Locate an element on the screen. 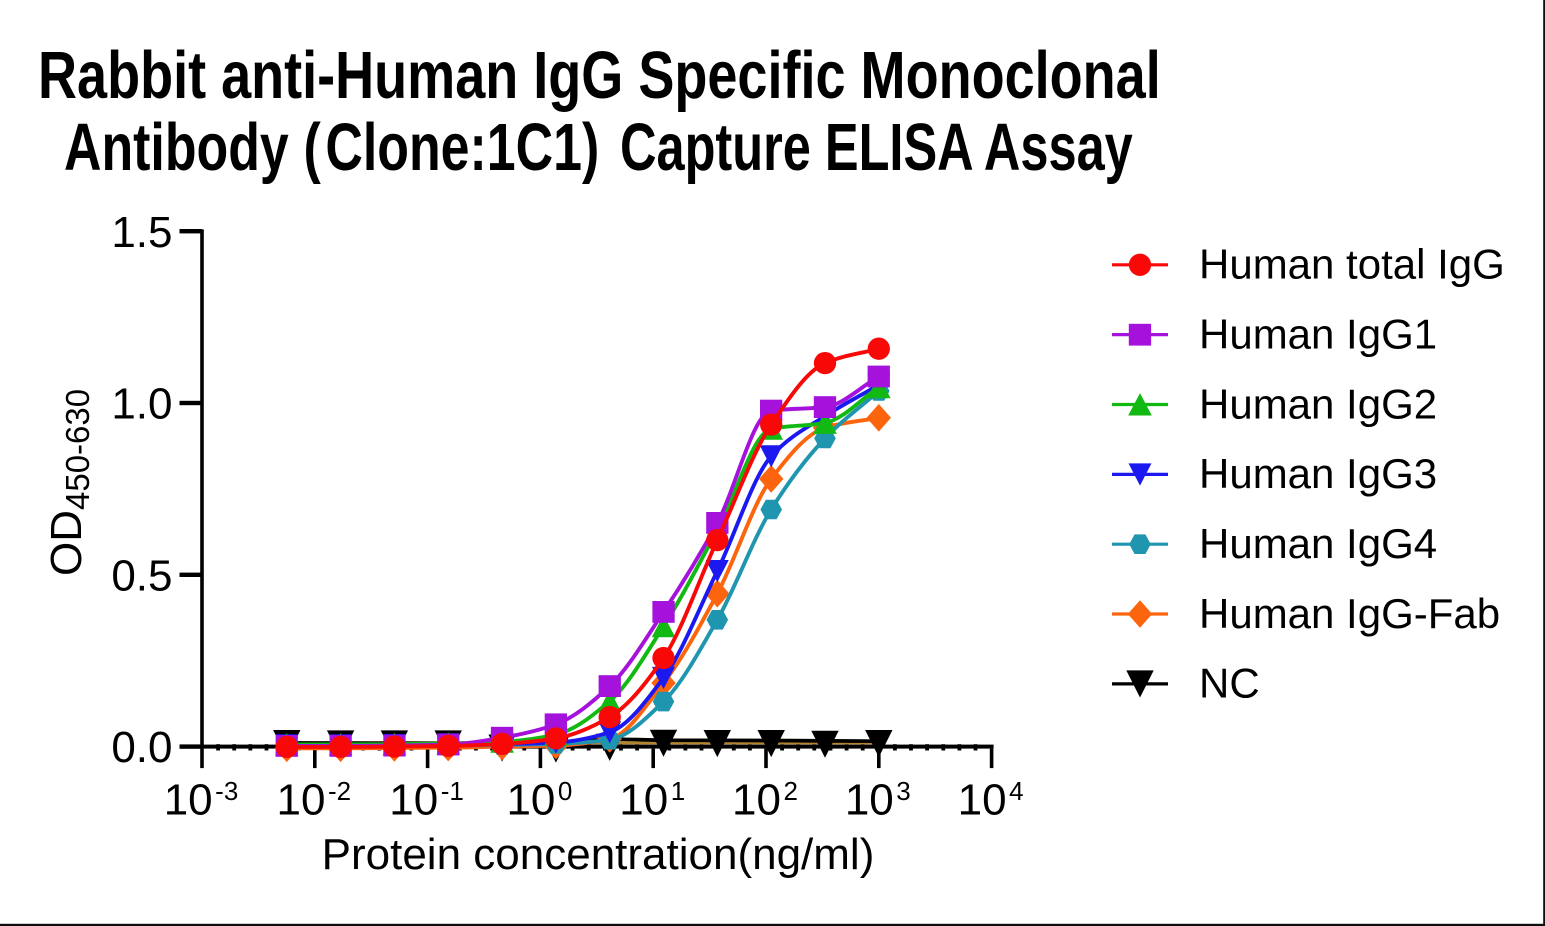 The image size is (1545, 926). svg-text: 0.0 is located at coordinates (141, 747).